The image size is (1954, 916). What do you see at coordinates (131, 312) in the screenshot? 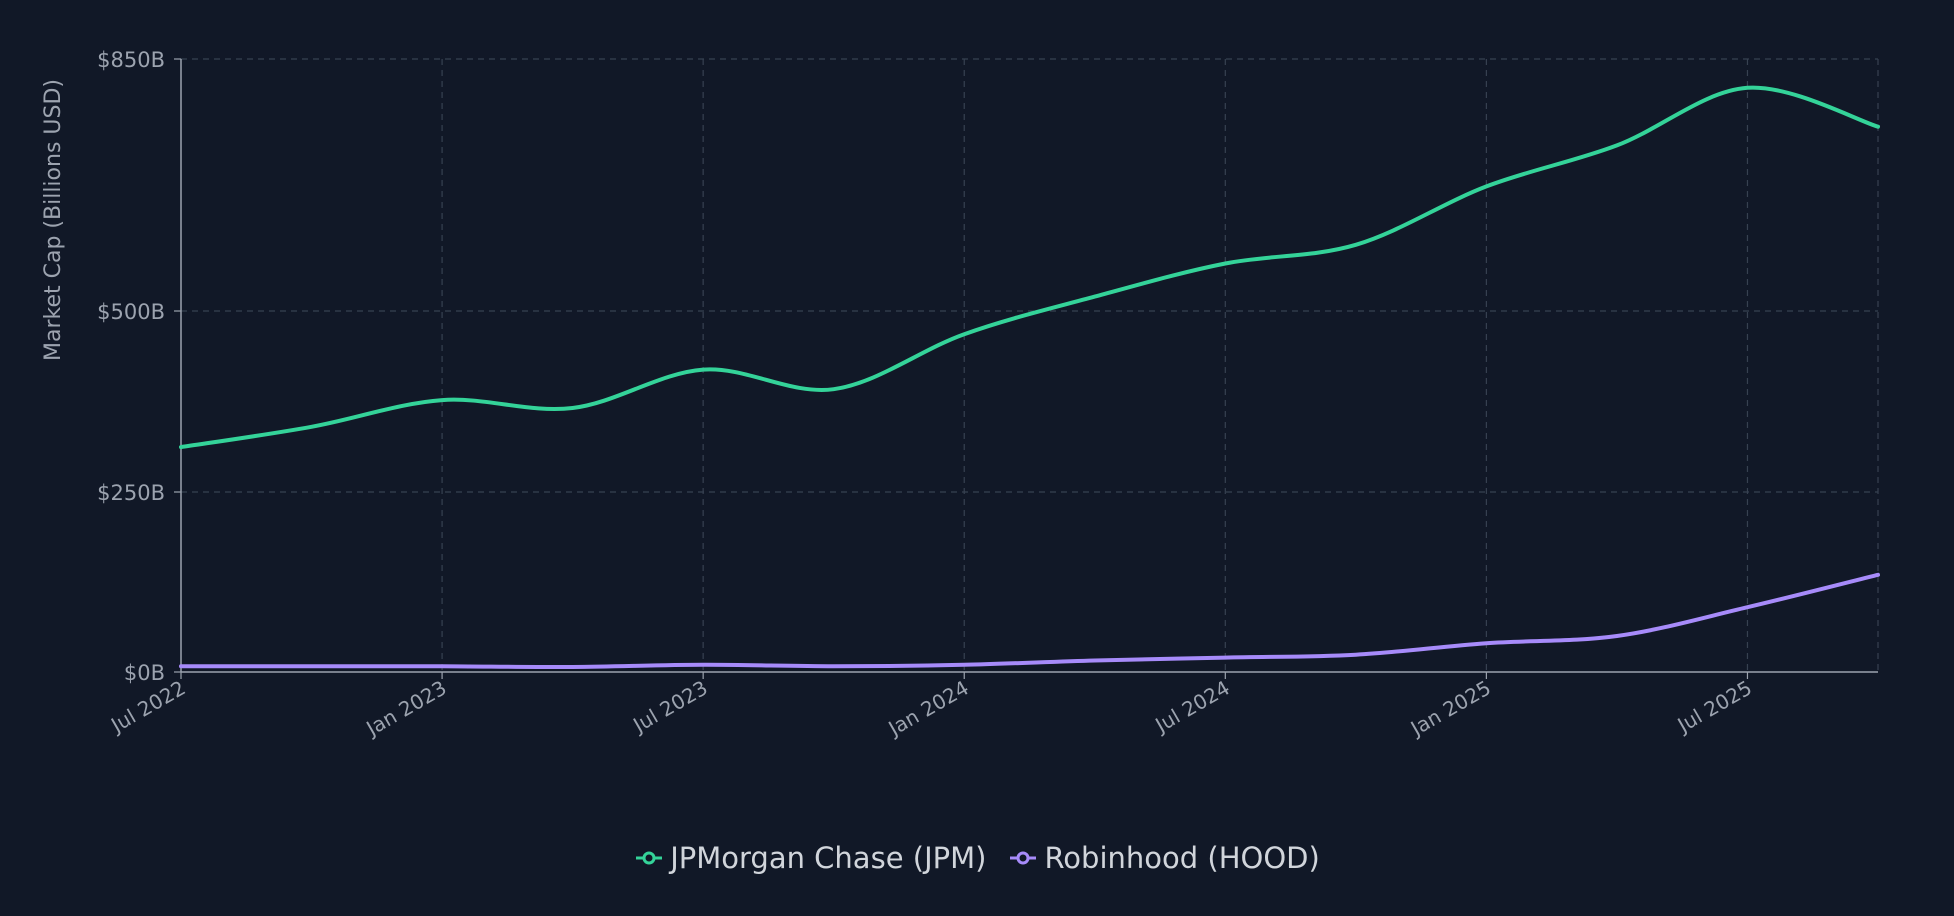
I see `y-tick-label: $500B` at bounding box center [131, 312].